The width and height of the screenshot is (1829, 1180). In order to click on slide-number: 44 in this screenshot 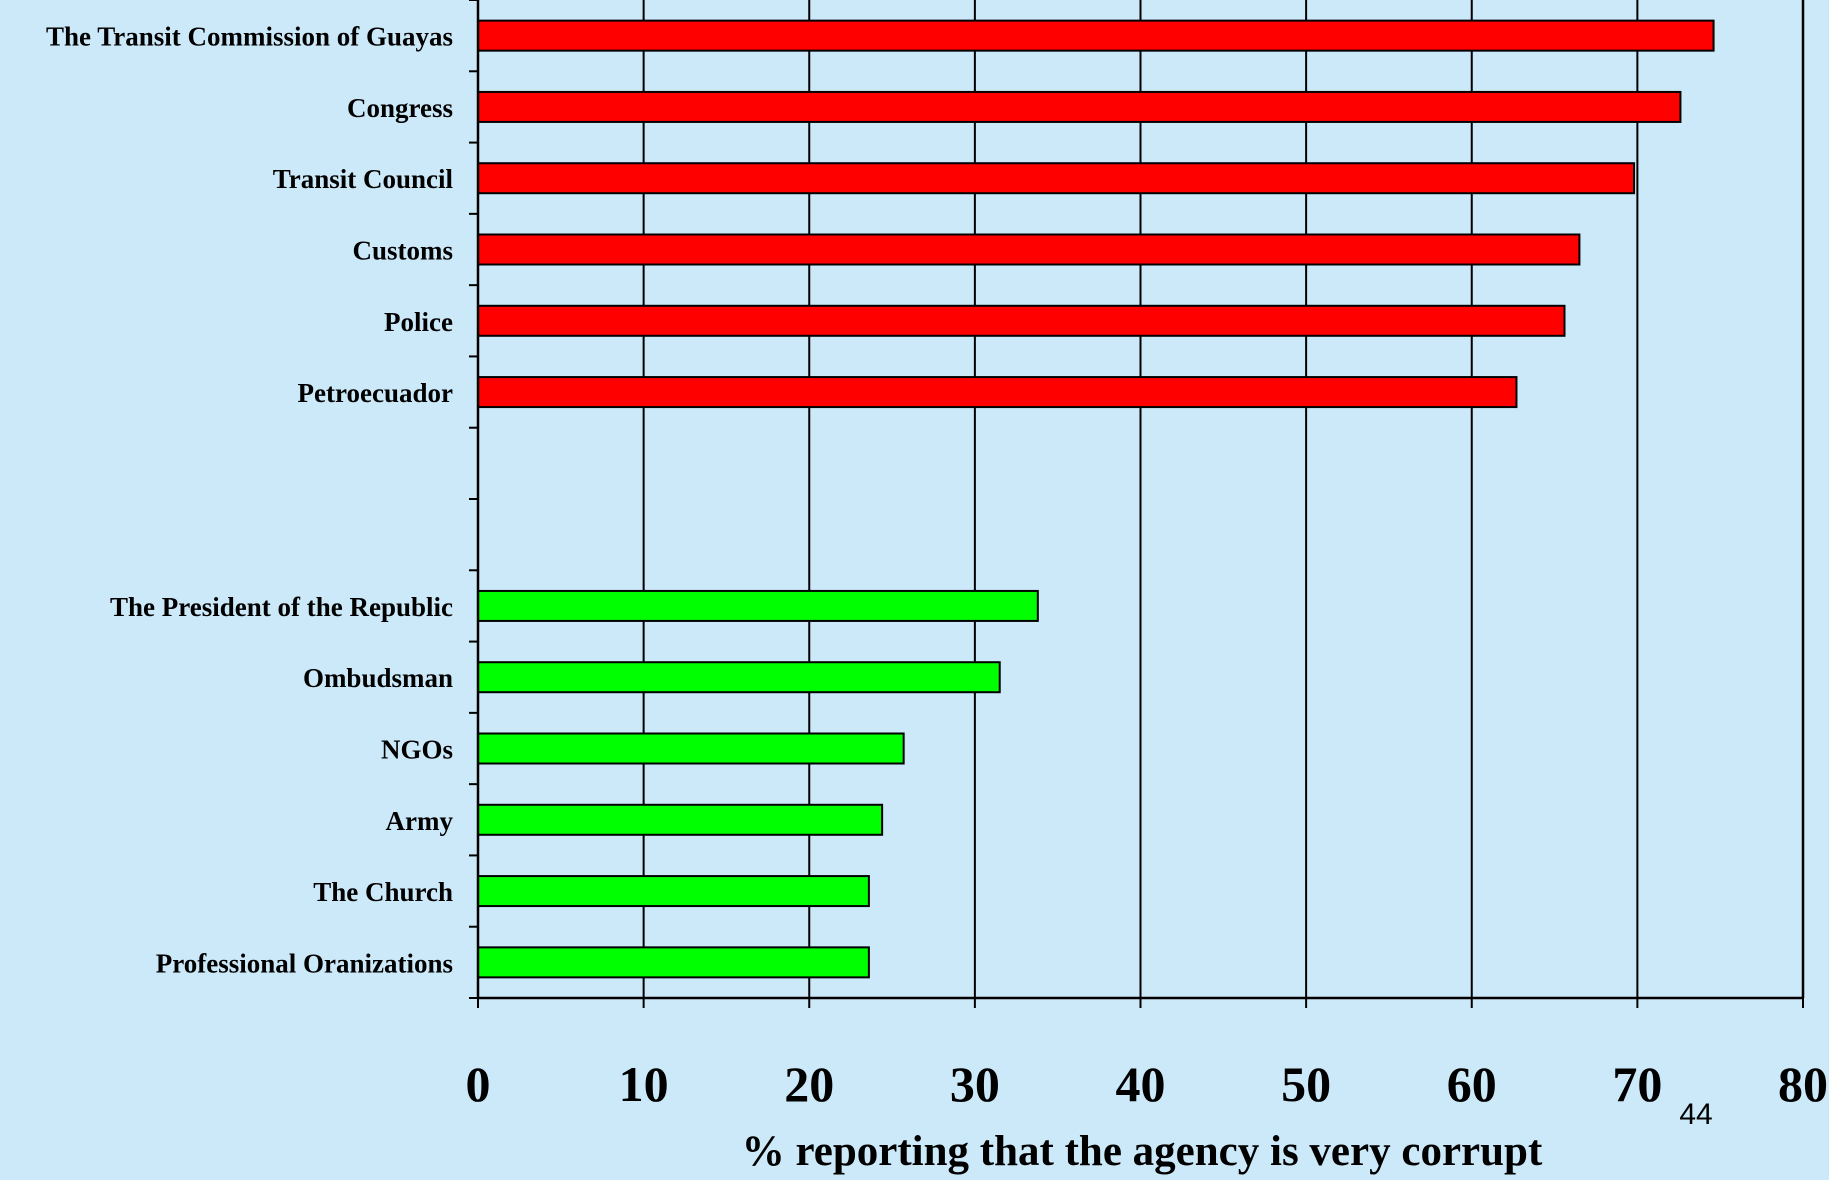, I will do `click(1695, 1114)`.